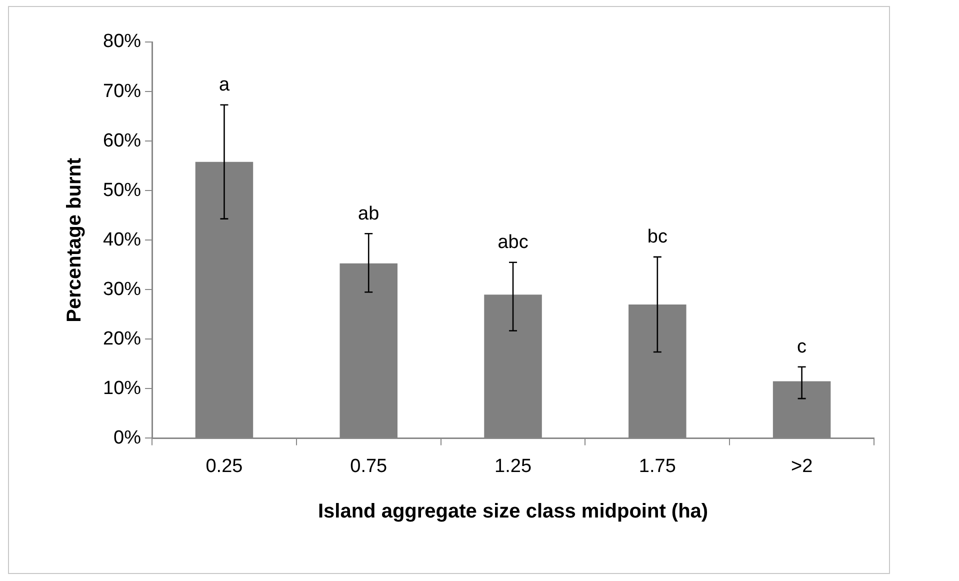 The image size is (959, 581). Describe the element at coordinates (513, 466) in the screenshot. I see `x-tick-label: 1.25` at that location.